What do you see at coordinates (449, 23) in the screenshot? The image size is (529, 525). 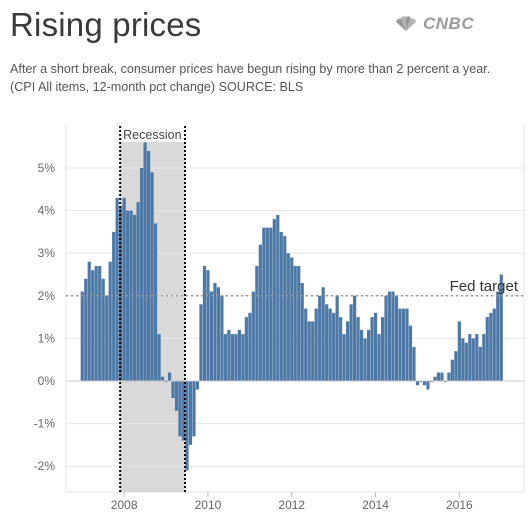 I see `brand-label: CNBC` at bounding box center [449, 23].